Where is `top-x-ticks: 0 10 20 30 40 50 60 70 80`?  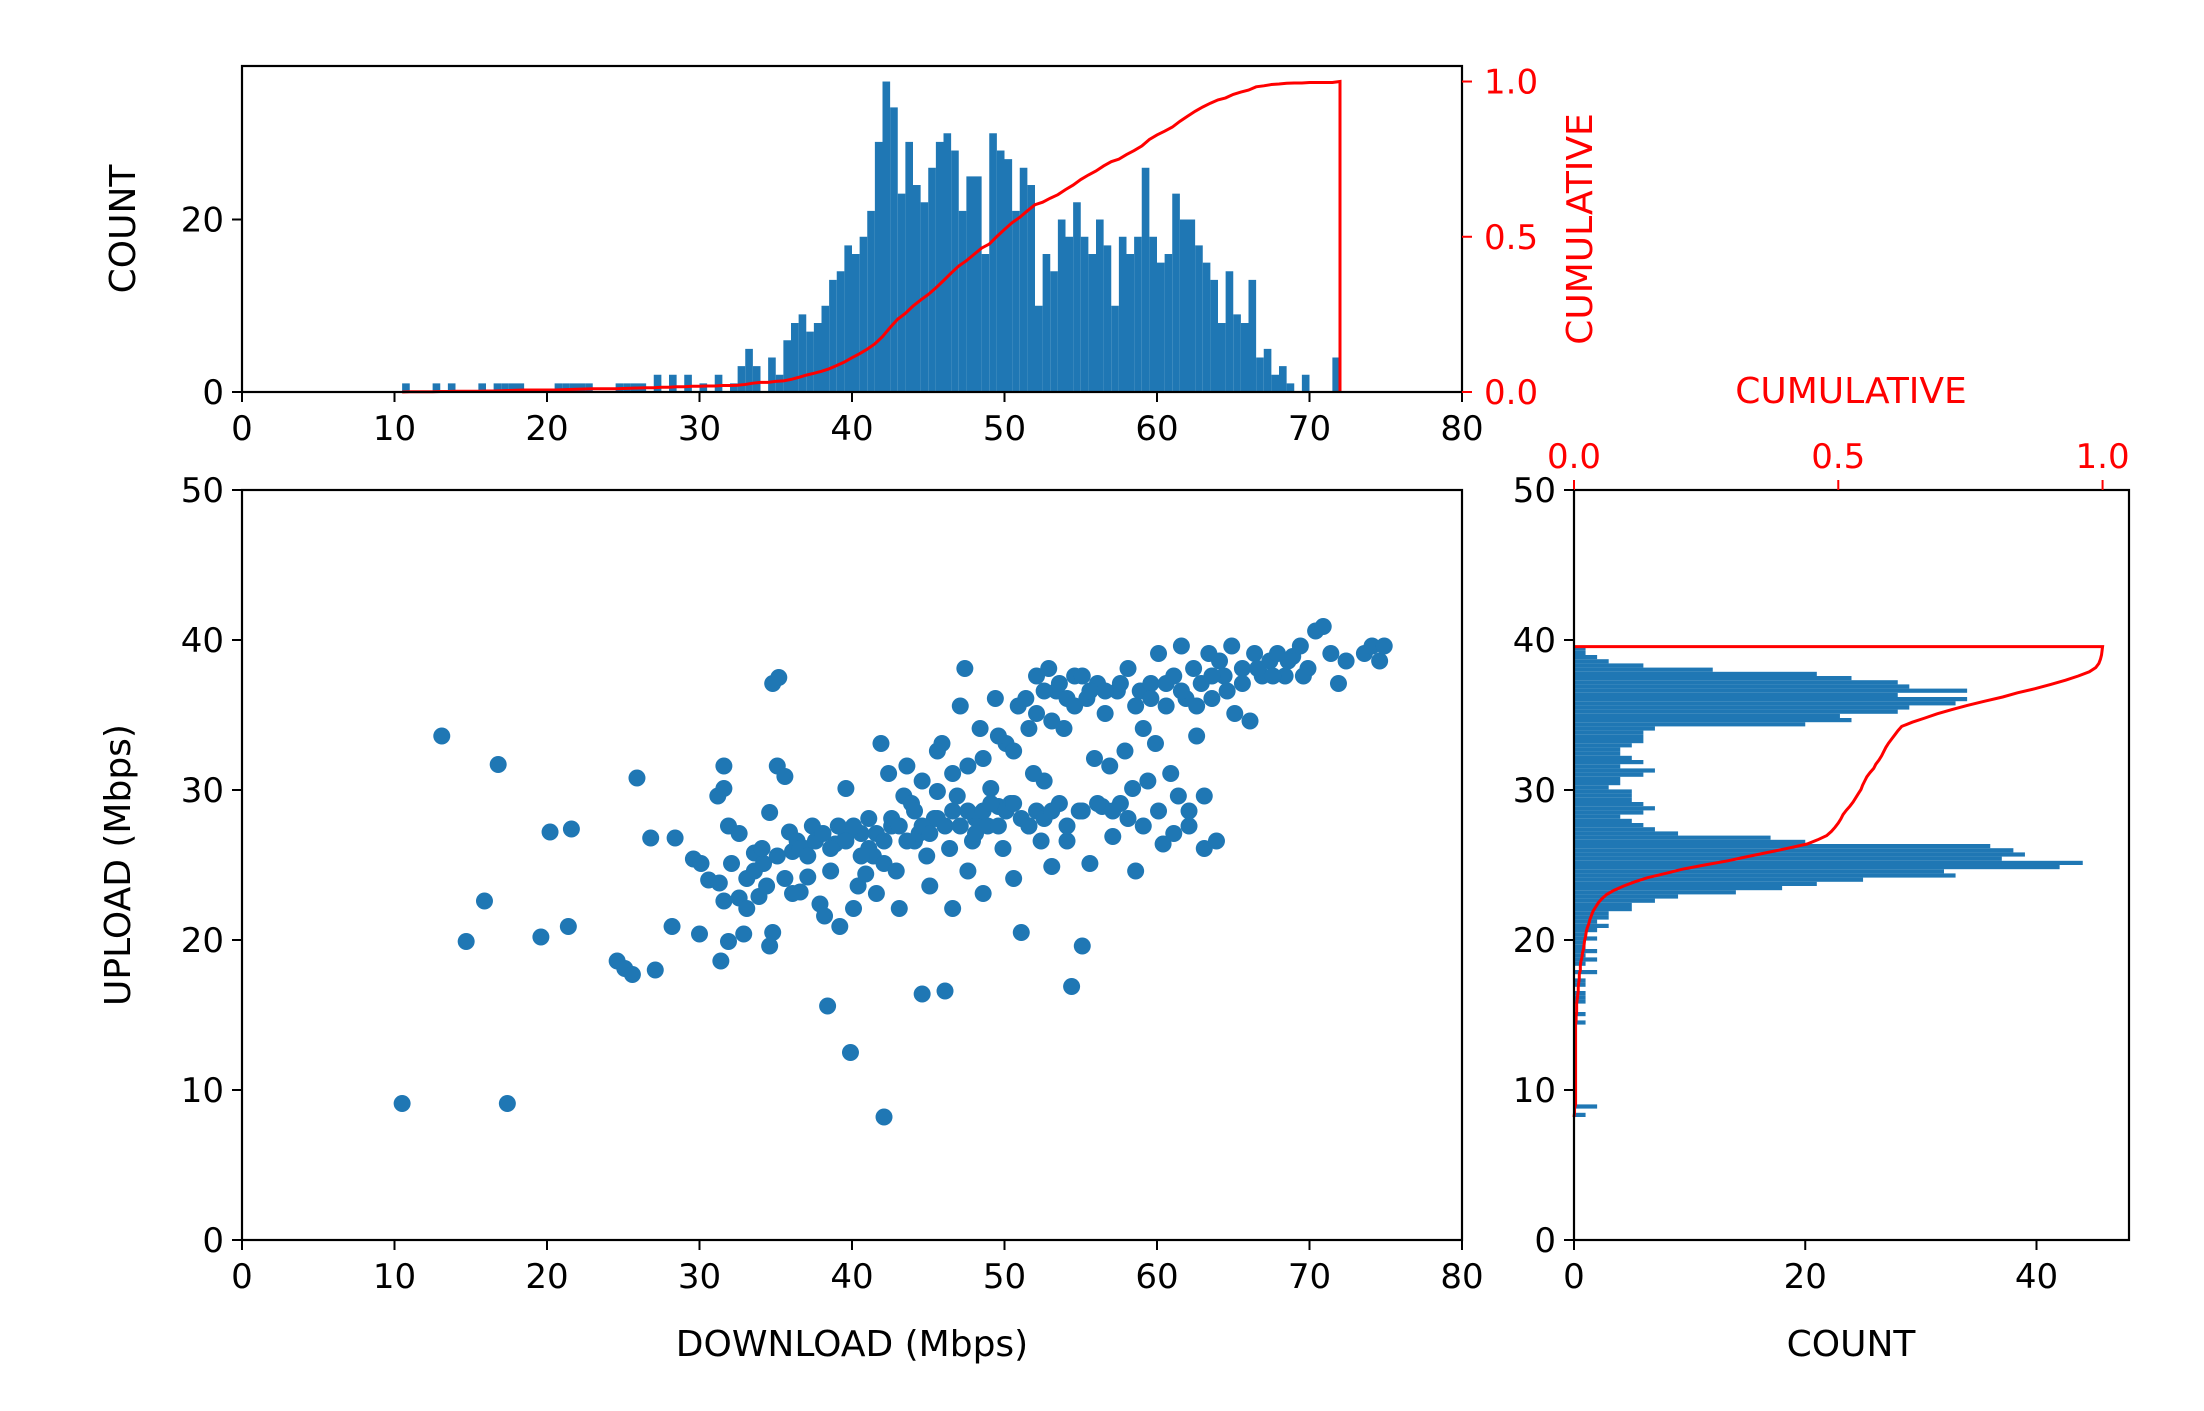
top-x-ticks: 0 10 20 30 40 50 60 70 80 is located at coordinates (857, 420).